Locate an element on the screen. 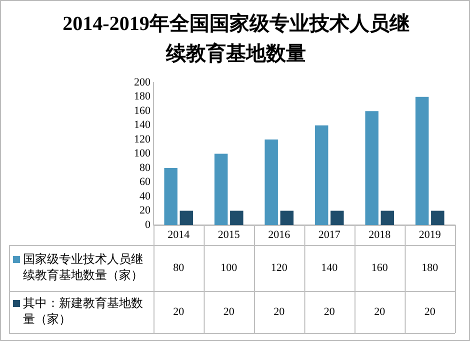  y-tick-label: 40 is located at coordinates (145, 196).